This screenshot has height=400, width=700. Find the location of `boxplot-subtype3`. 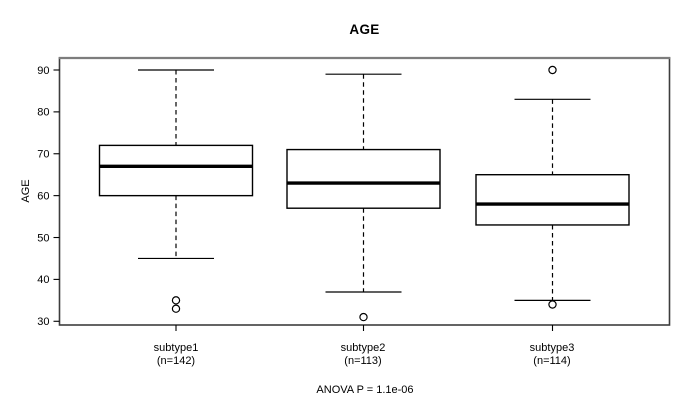

boxplot-subtype3 is located at coordinates (552, 198).